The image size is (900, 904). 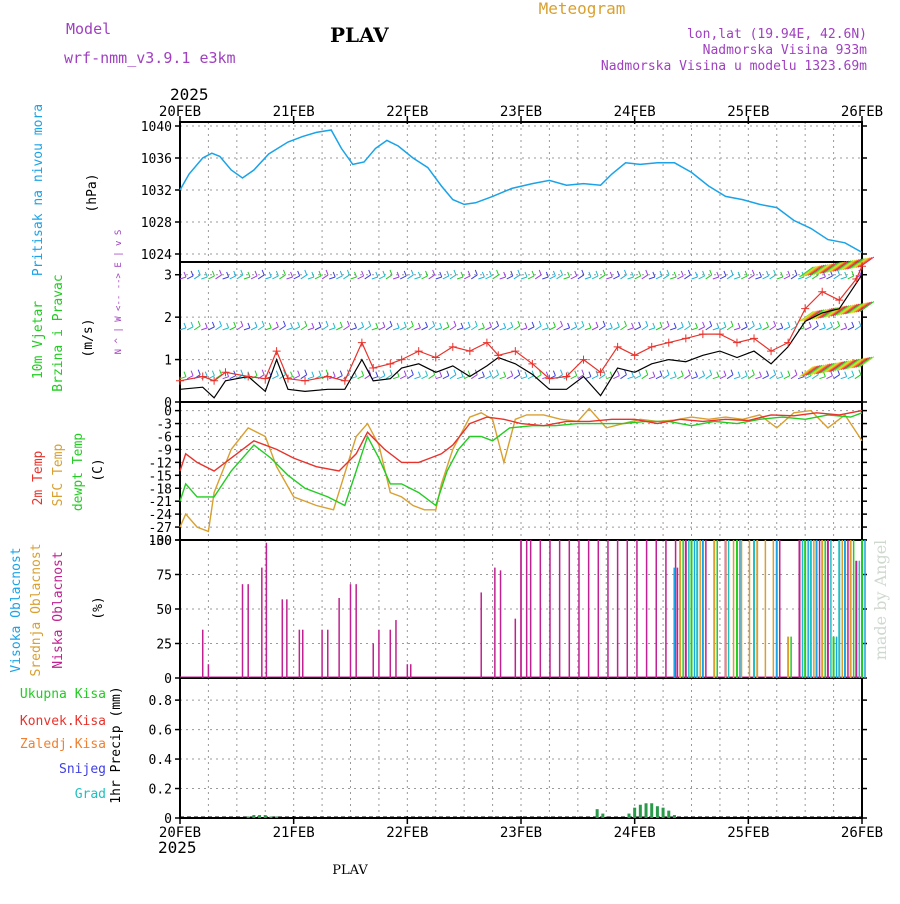 I want to click on y-tick-label: 75, so click(x=164, y=576).